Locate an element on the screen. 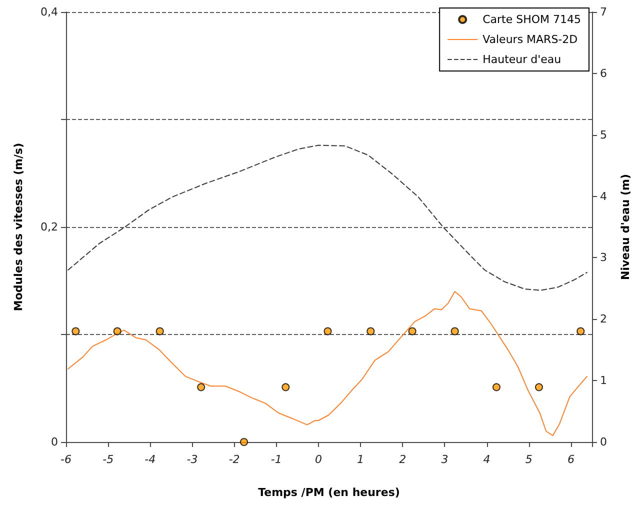 The width and height of the screenshot is (639, 507). x-tick-label: -4 is located at coordinates (150, 459).